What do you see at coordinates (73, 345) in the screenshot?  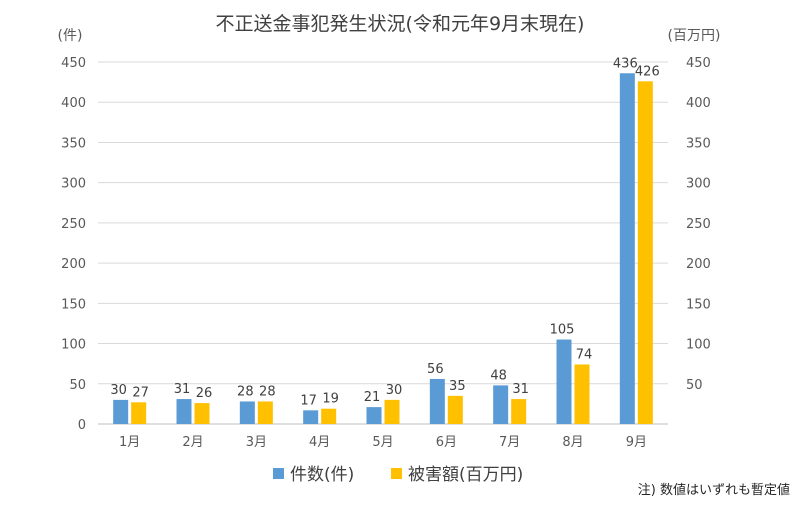 I see `left-tick-label: 100` at bounding box center [73, 345].